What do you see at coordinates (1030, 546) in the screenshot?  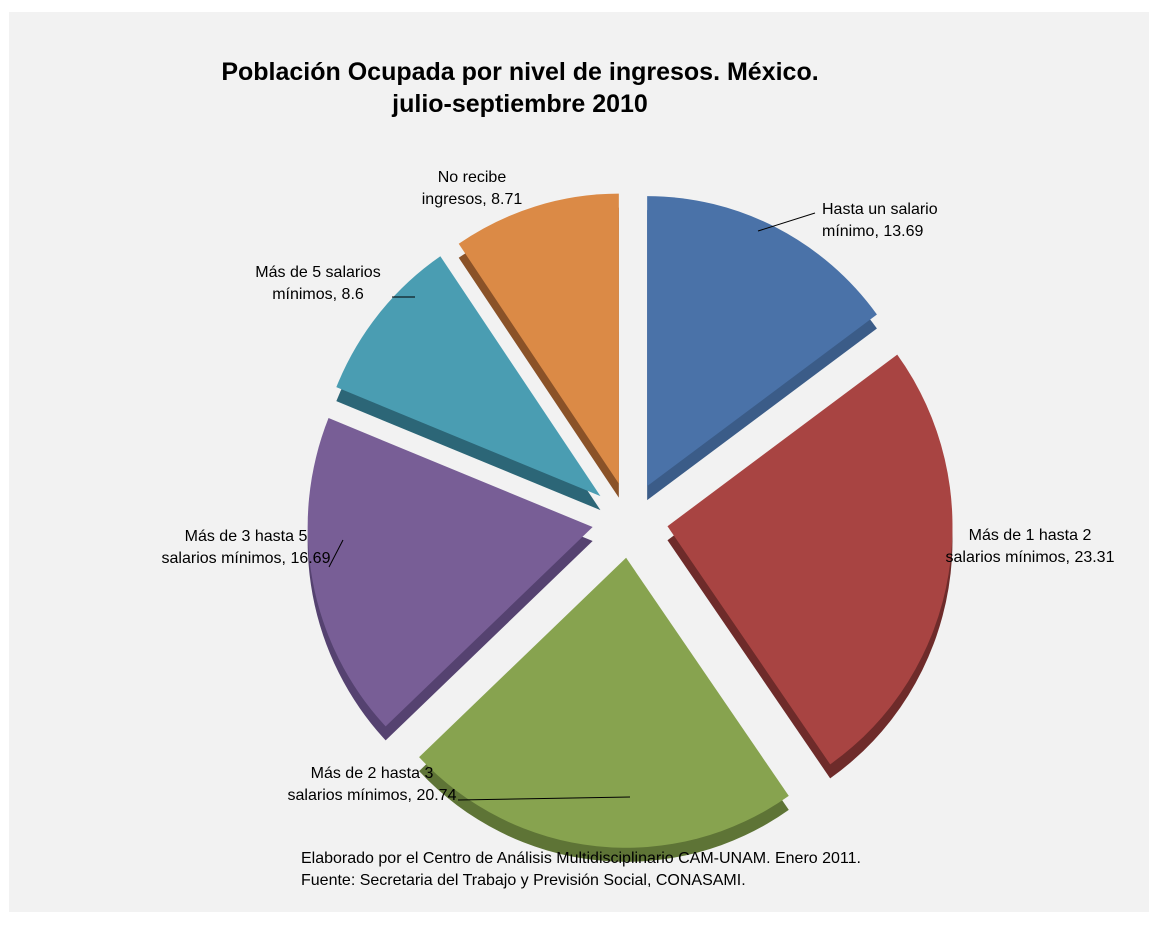 I see `slice-label: Más de 1 hasta 2 salarios mínimos, 23.31` at bounding box center [1030, 546].